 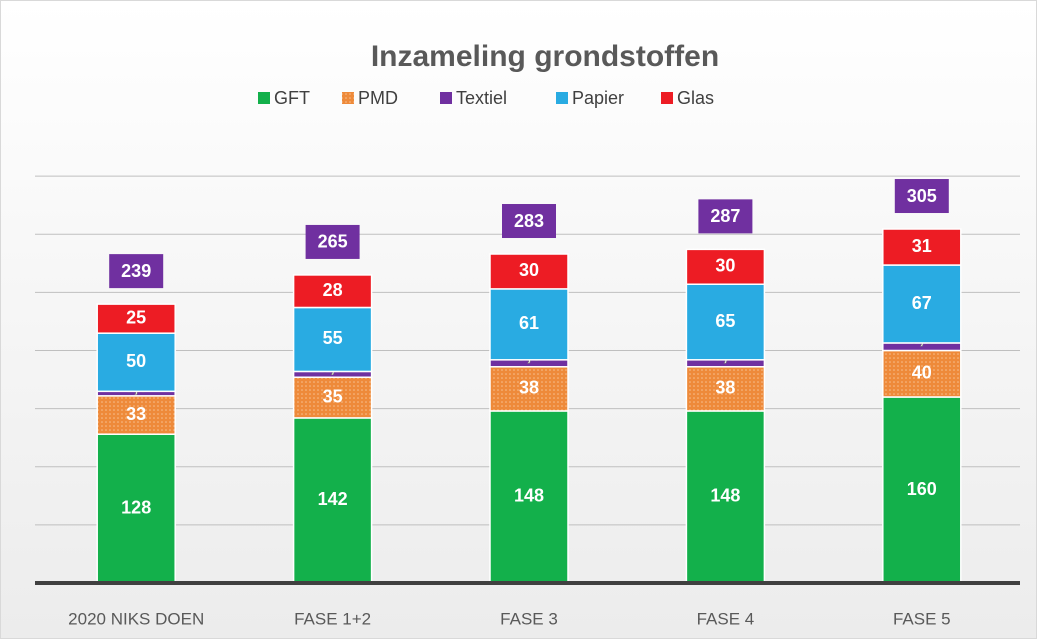 I want to click on data-label: 25, so click(x=136, y=317).